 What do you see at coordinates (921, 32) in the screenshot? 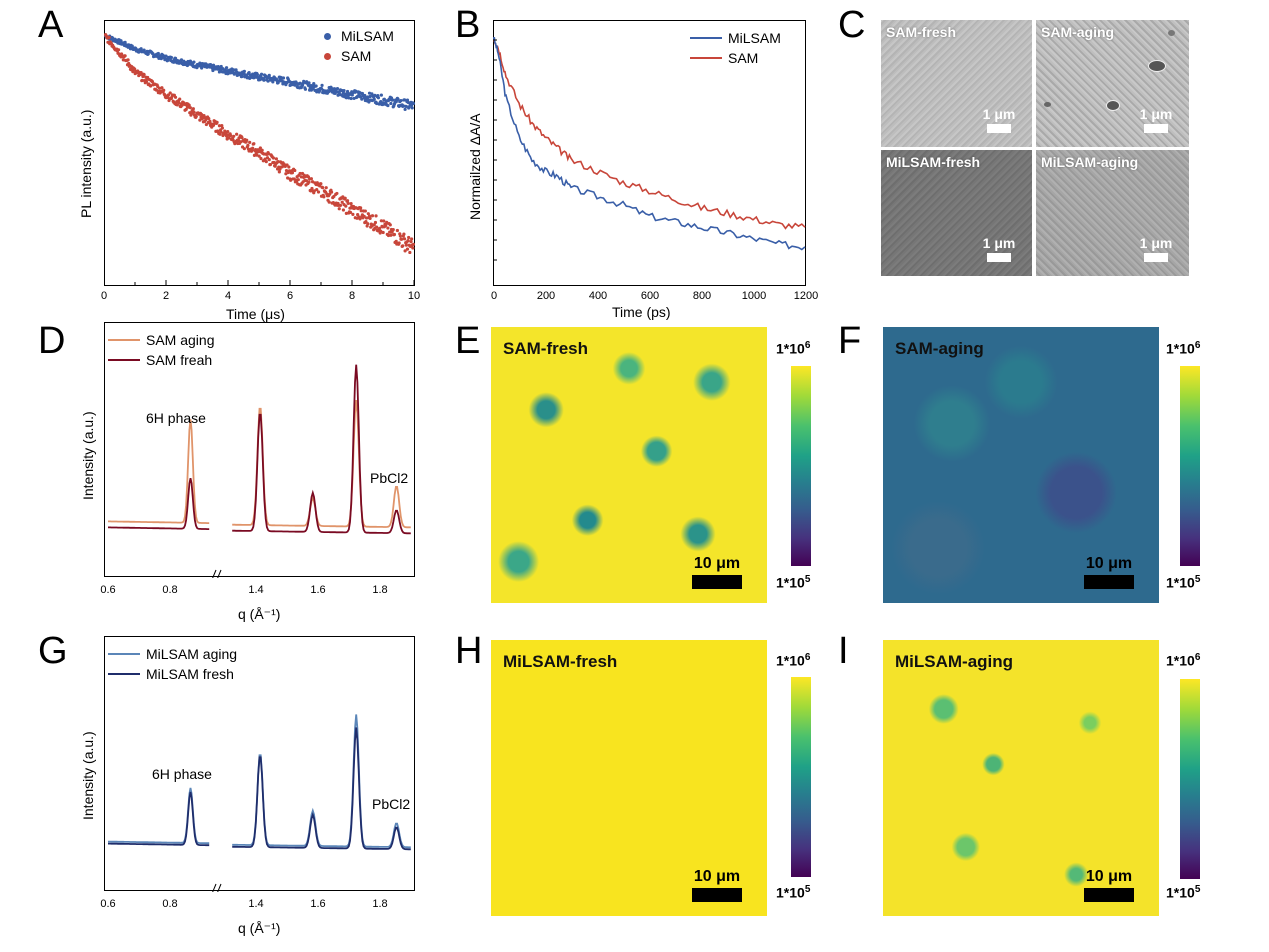
I see `sem-label: SAM-fresh` at bounding box center [921, 32].